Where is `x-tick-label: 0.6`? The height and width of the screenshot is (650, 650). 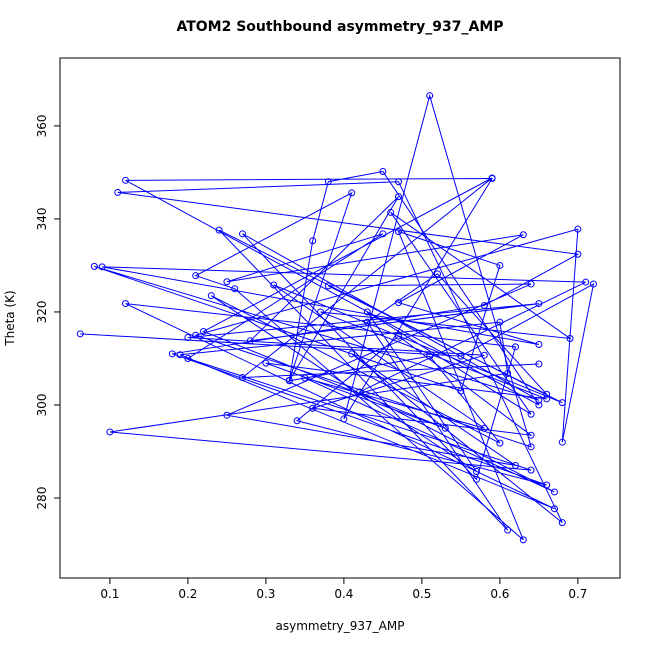 x-tick-label: 0.6 is located at coordinates (499, 594).